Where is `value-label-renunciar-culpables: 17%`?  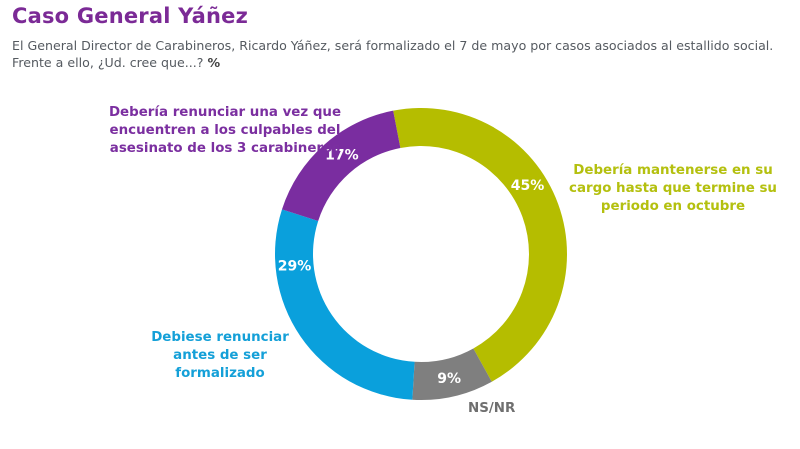
value-label-renunciar-culpables: 17% is located at coordinates (342, 156).